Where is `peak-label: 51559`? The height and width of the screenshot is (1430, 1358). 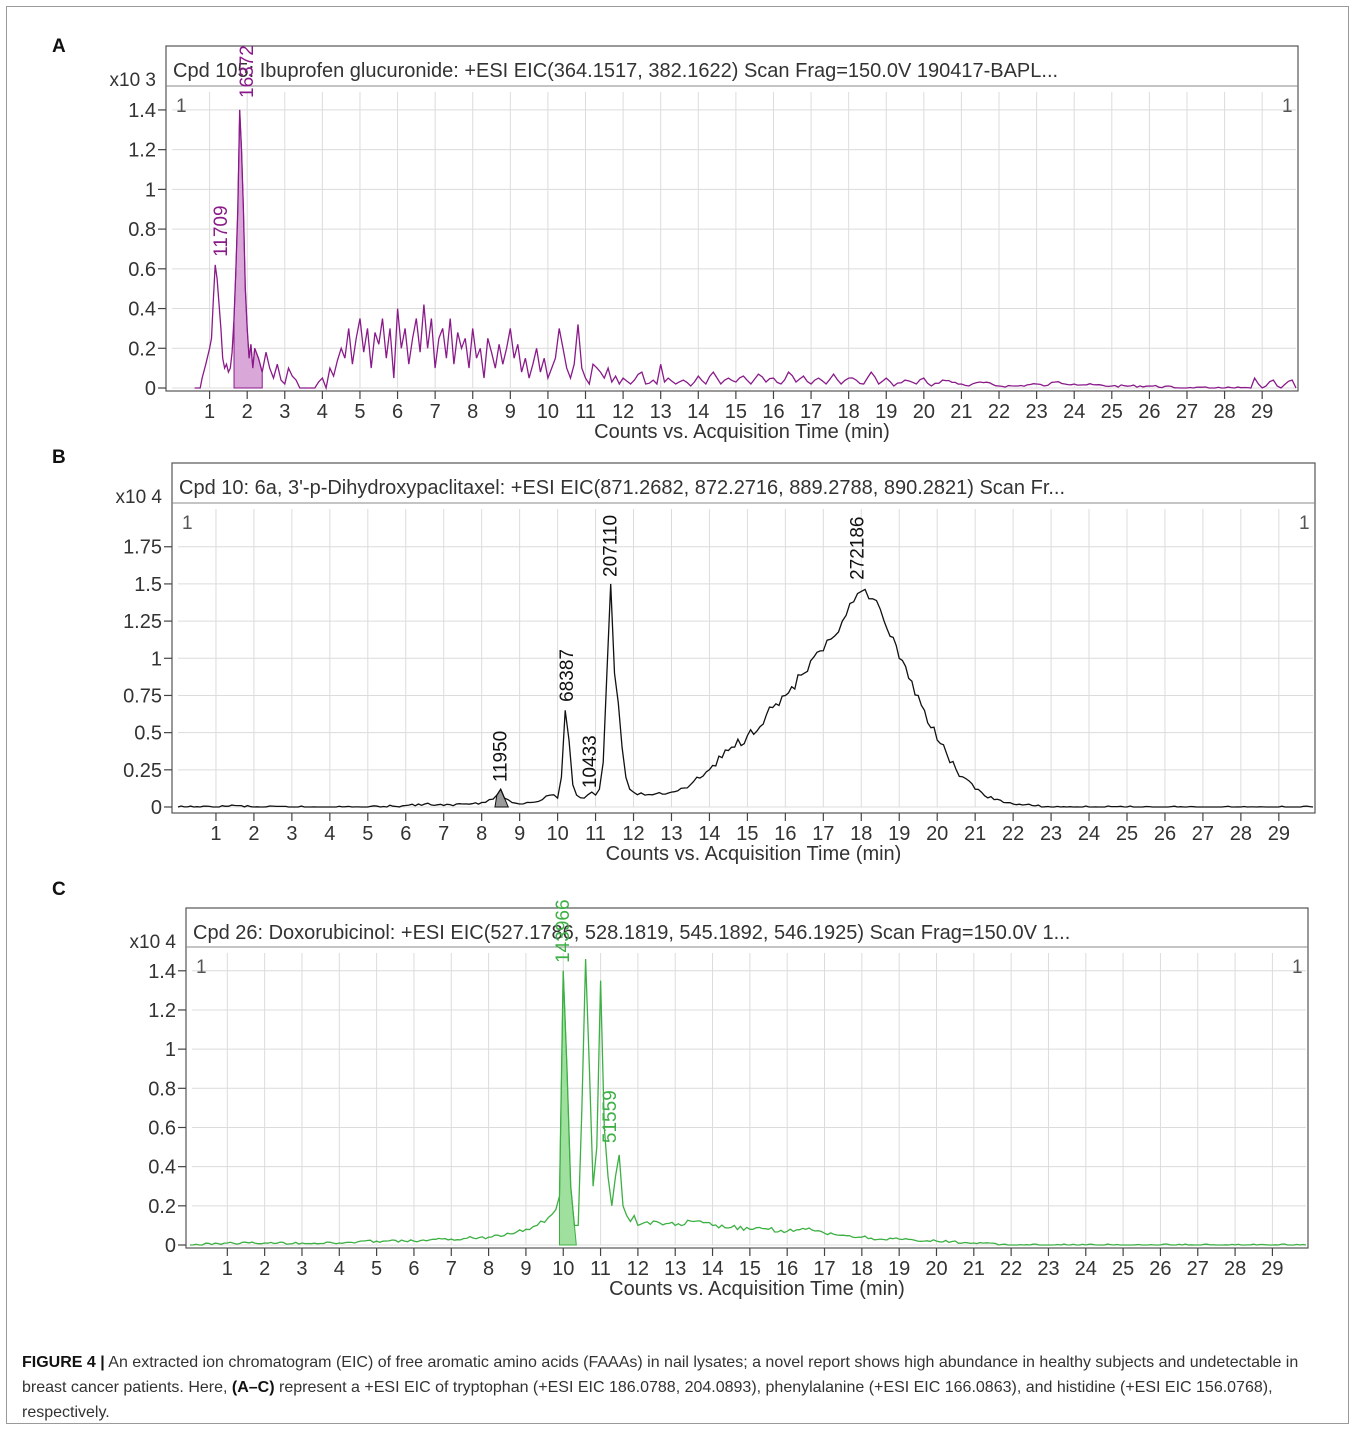 peak-label: 51559 is located at coordinates (610, 1116).